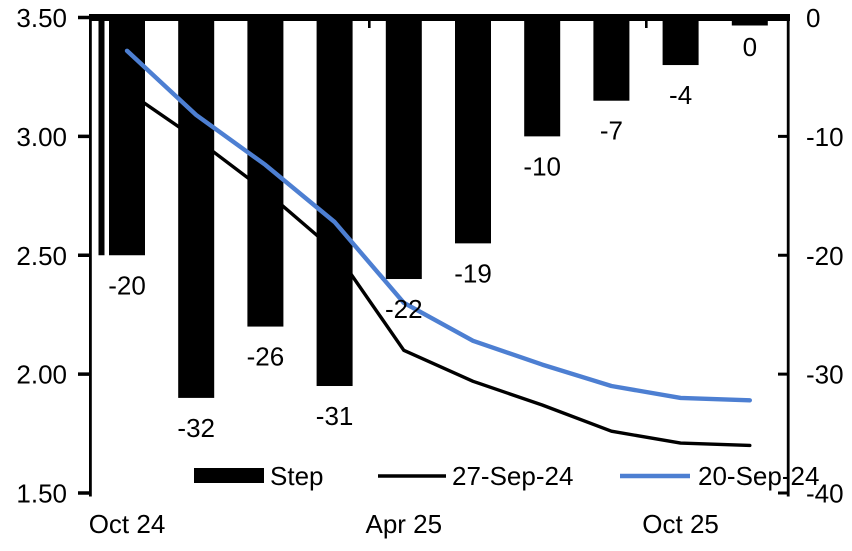  Describe the element at coordinates (335, 416) in the screenshot. I see `bar-data-label: -31` at that location.